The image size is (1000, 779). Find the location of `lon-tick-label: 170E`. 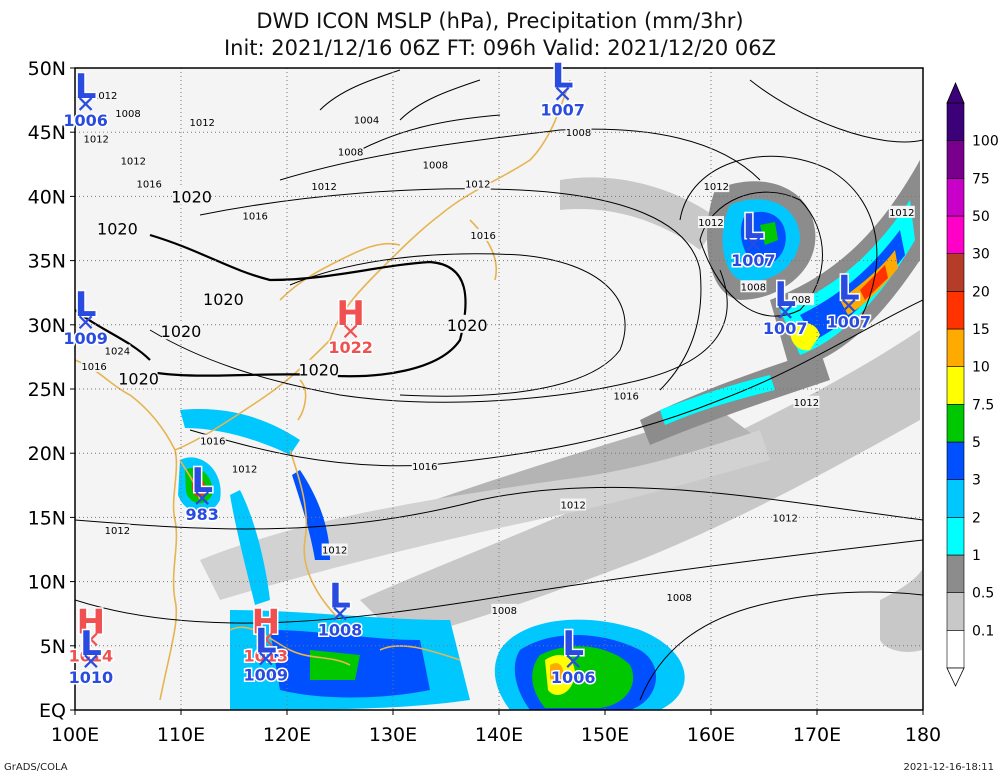

lon-tick-label: 170E is located at coordinates (817, 735).